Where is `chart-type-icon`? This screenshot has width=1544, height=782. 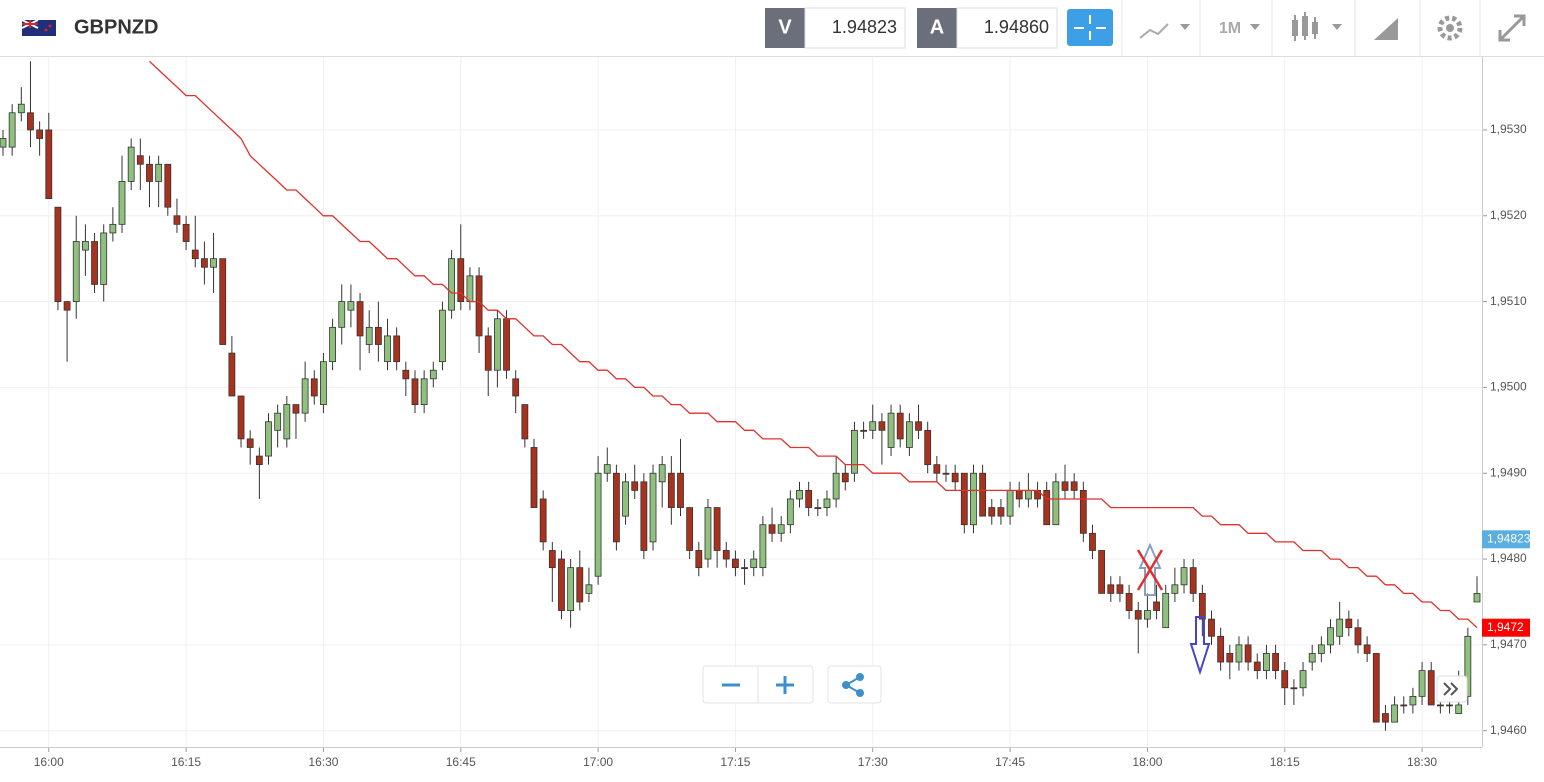 chart-type-icon is located at coordinates (1154, 31).